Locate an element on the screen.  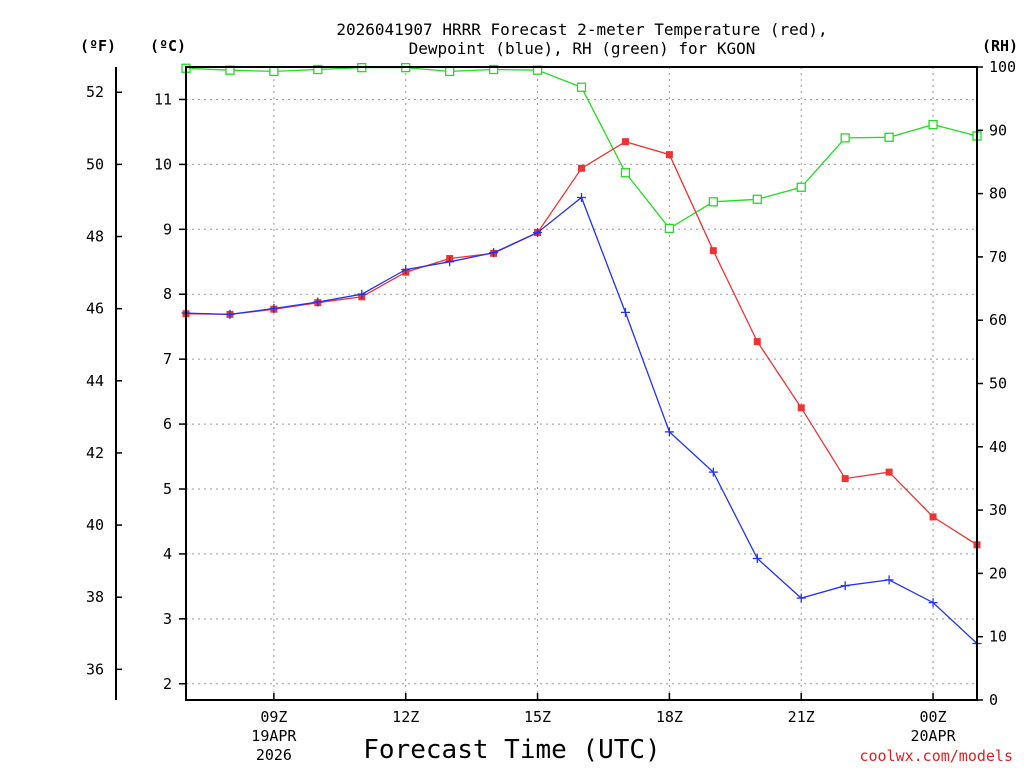
celsius-tick-label: 3 is located at coordinates (167, 619).